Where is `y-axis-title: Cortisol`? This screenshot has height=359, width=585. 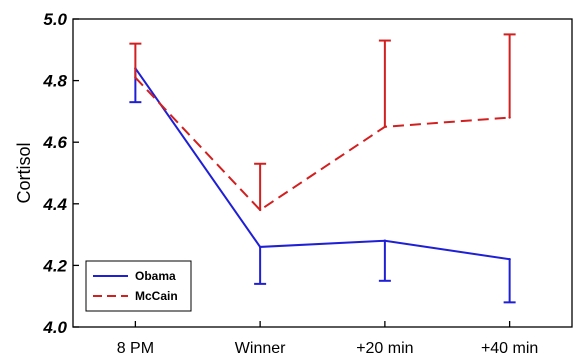 y-axis-title: Cortisol is located at coordinates (24, 172).